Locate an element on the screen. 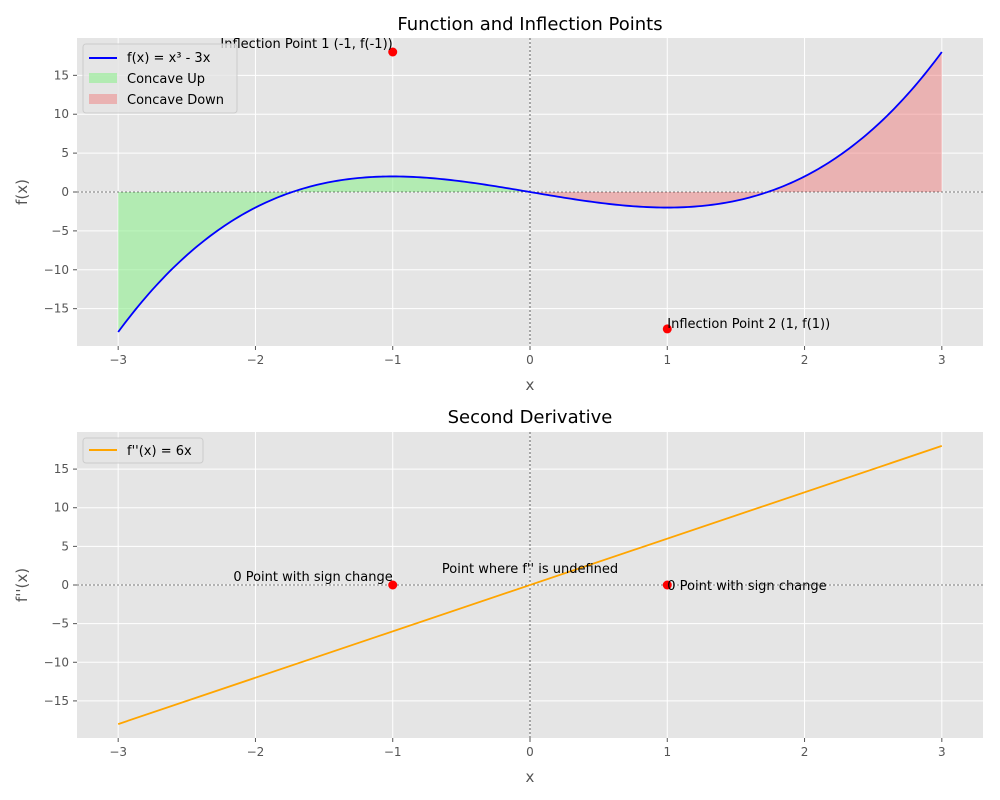 This screenshot has width=1000, height=800. y-ticks-second-derivative: −15 −10 −5 0 5 10 15 is located at coordinates (60, 585).